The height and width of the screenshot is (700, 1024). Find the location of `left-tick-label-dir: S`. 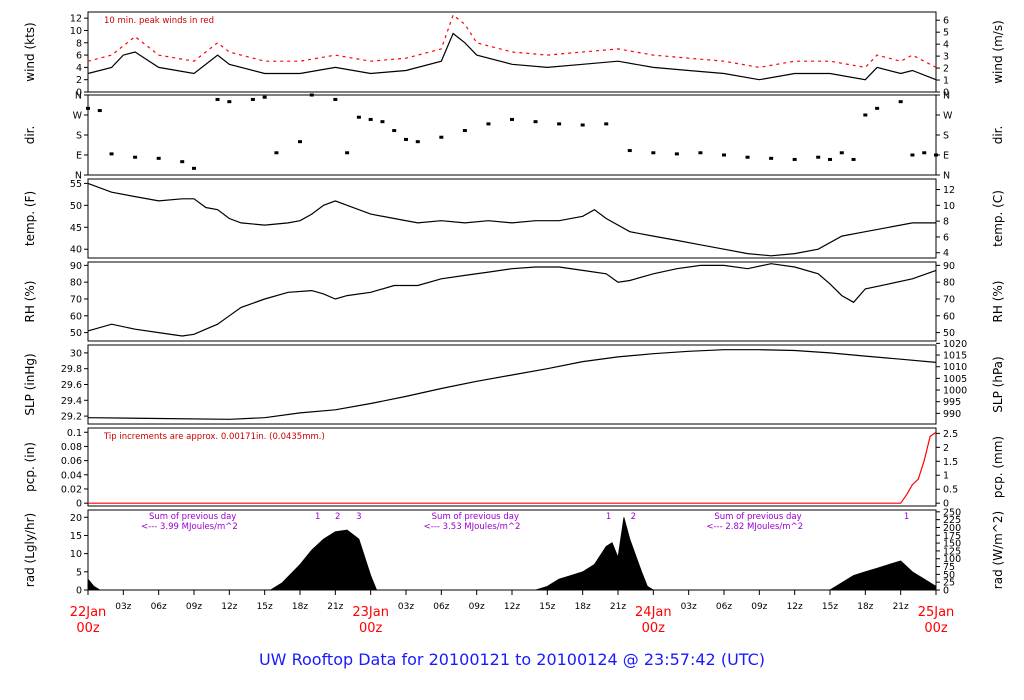

left-tick-label-dir: S is located at coordinates (79, 136).